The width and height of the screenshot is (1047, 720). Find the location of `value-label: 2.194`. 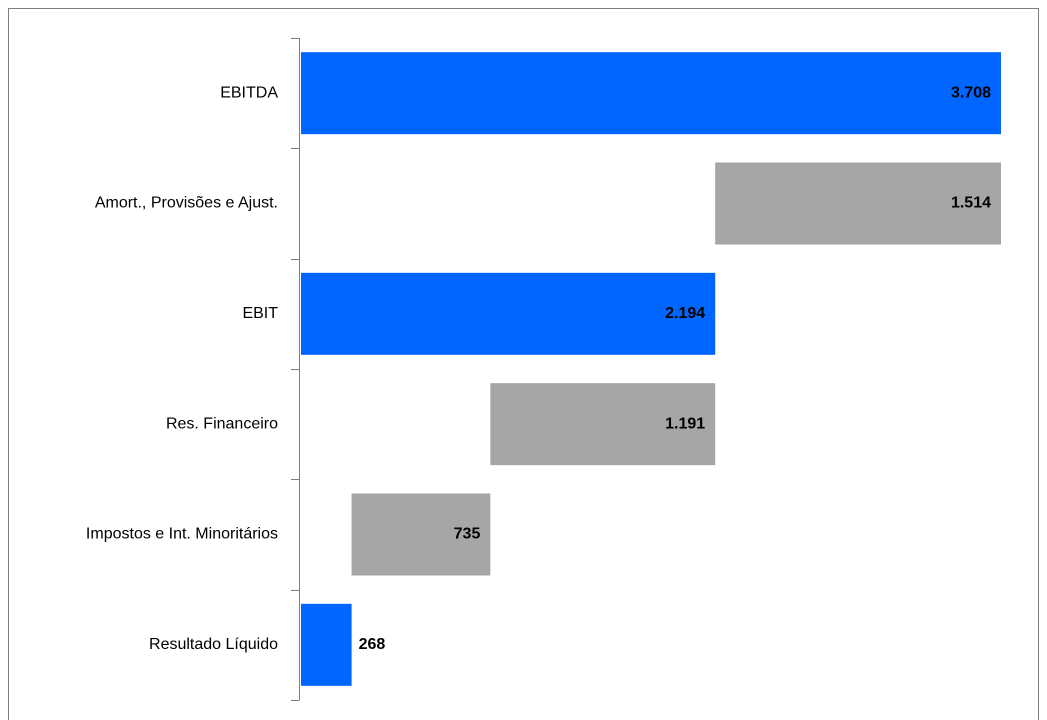

value-label: 2.194 is located at coordinates (685, 313).